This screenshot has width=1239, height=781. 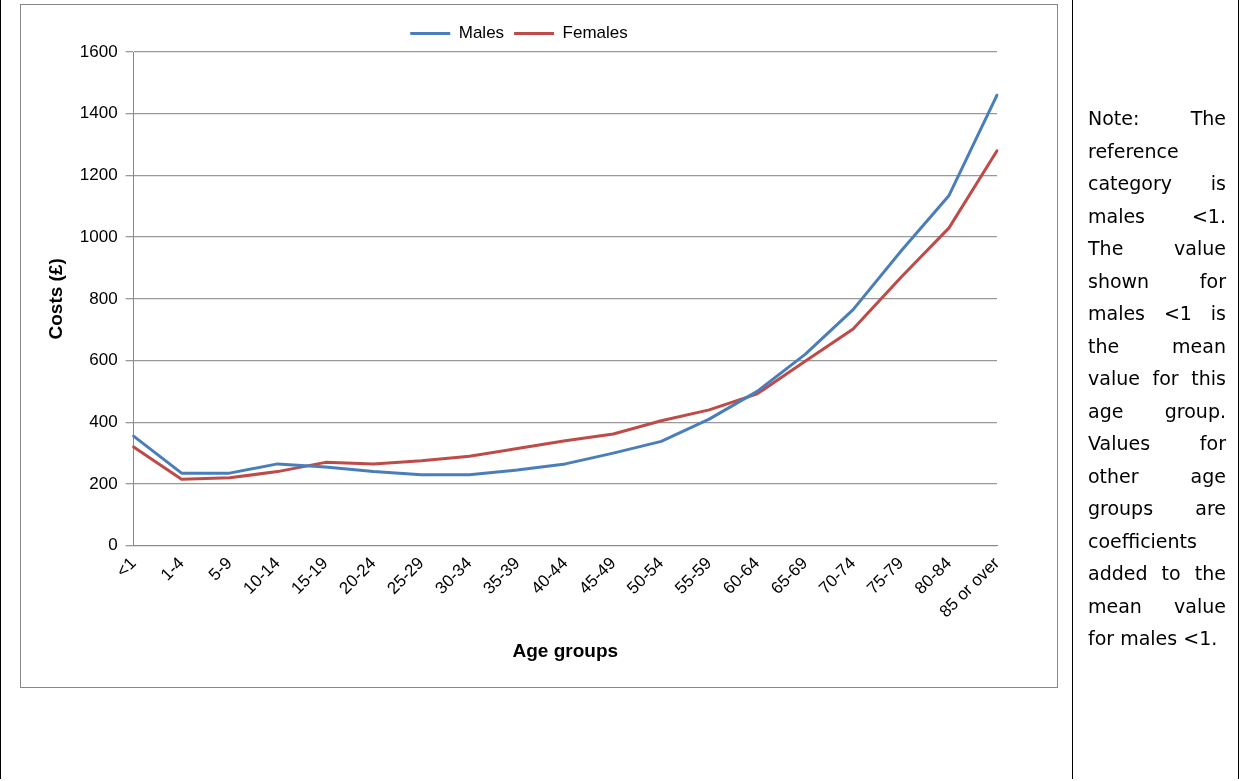 What do you see at coordinates (1157, 378) in the screenshot?
I see `text: Note: The reference category is males <1. The value shown for males <1 is the mean value for this age group. Values for other age groups are coefficients added to the mean value for males <1.` at bounding box center [1157, 378].